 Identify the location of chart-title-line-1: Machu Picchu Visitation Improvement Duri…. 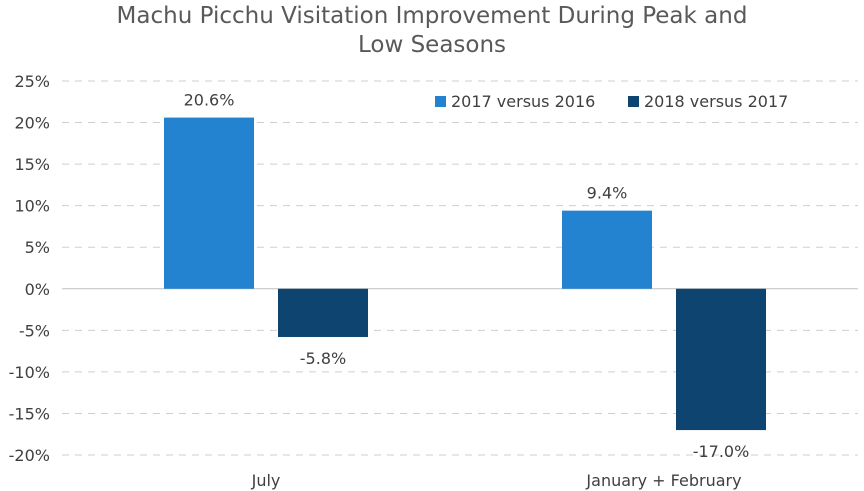
(432, 16).